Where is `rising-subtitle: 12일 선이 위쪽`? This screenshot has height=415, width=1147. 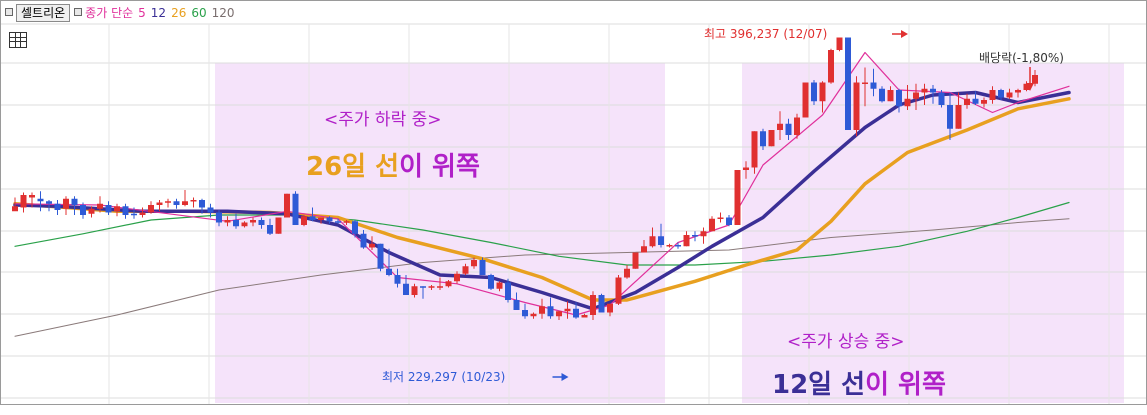
rising-subtitle: 12일 선이 위쪽 is located at coordinates (859, 382).